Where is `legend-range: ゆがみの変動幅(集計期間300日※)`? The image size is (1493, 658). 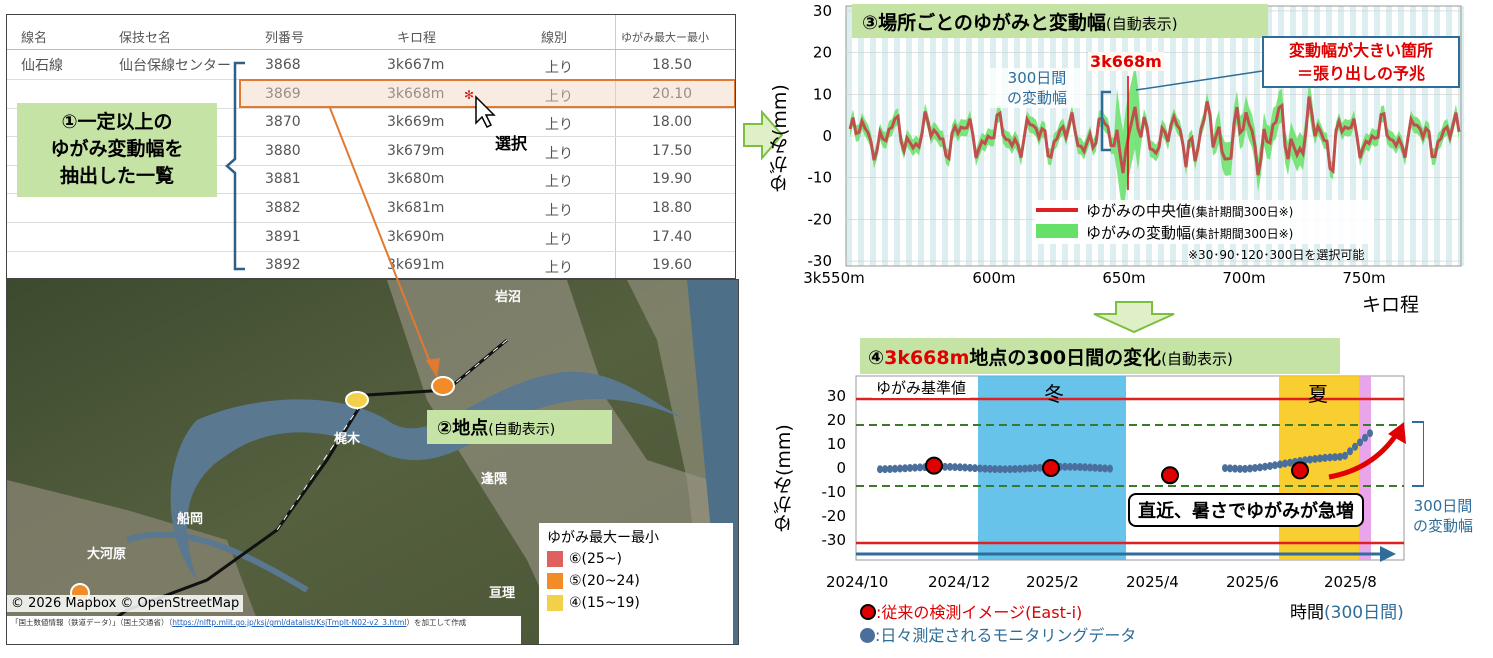 legend-range: ゆがみの変動幅(集計期間300日※) is located at coordinates (1189, 232).